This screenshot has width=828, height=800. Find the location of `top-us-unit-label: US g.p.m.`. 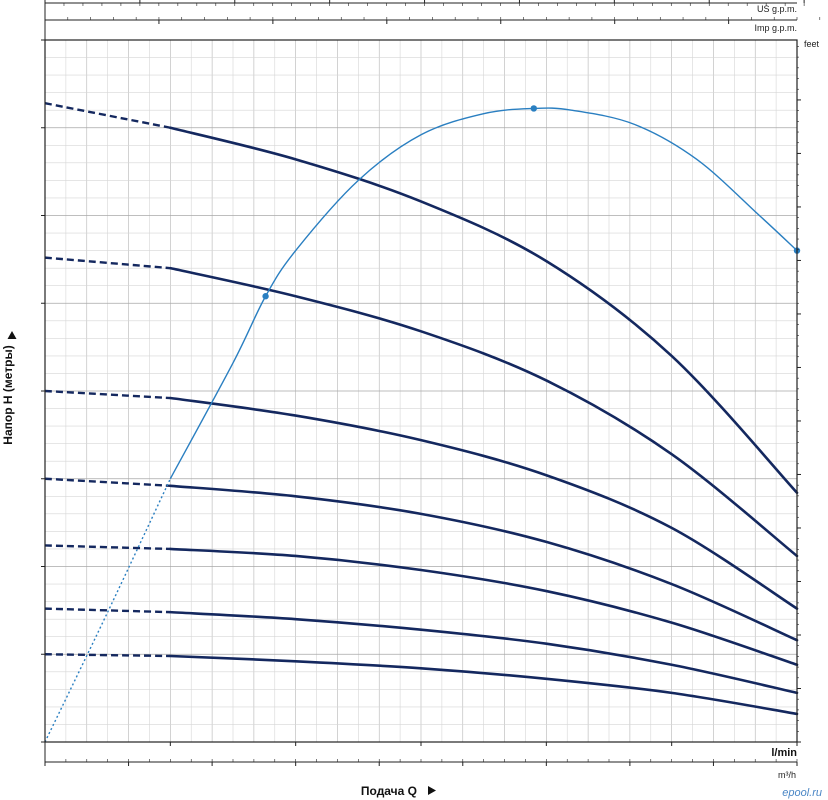

top-us-unit-label: US g.p.m. is located at coordinates (777, 9).